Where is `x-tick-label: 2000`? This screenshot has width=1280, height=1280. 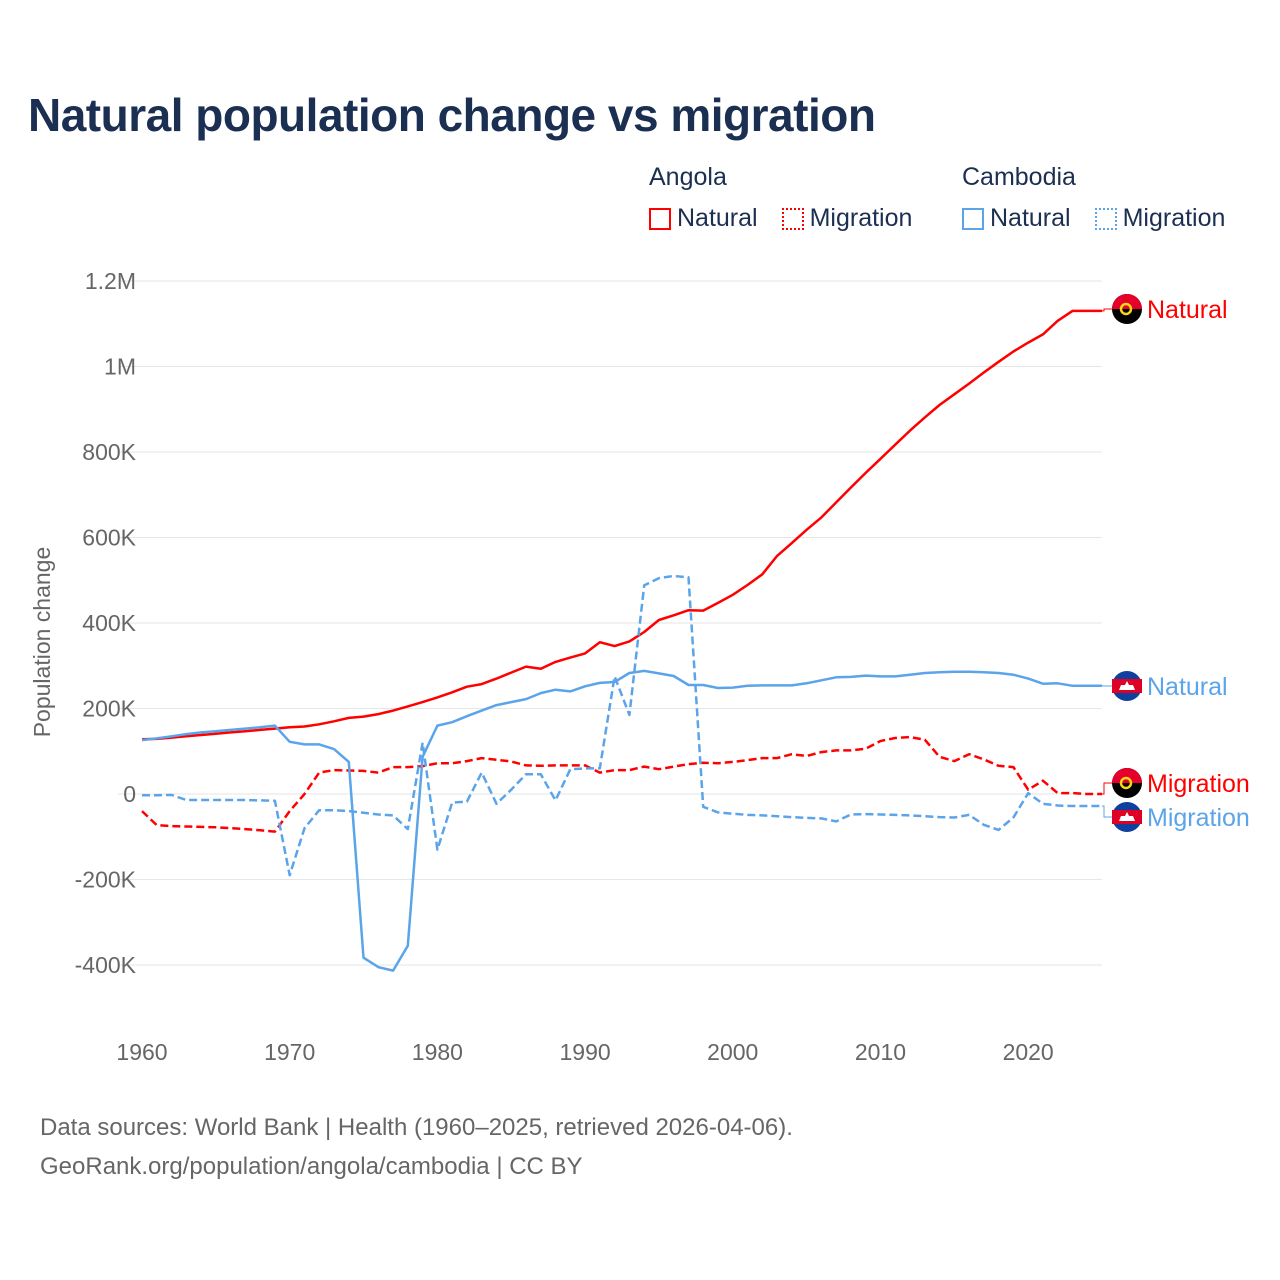
x-tick-label: 2000 is located at coordinates (732, 1052).